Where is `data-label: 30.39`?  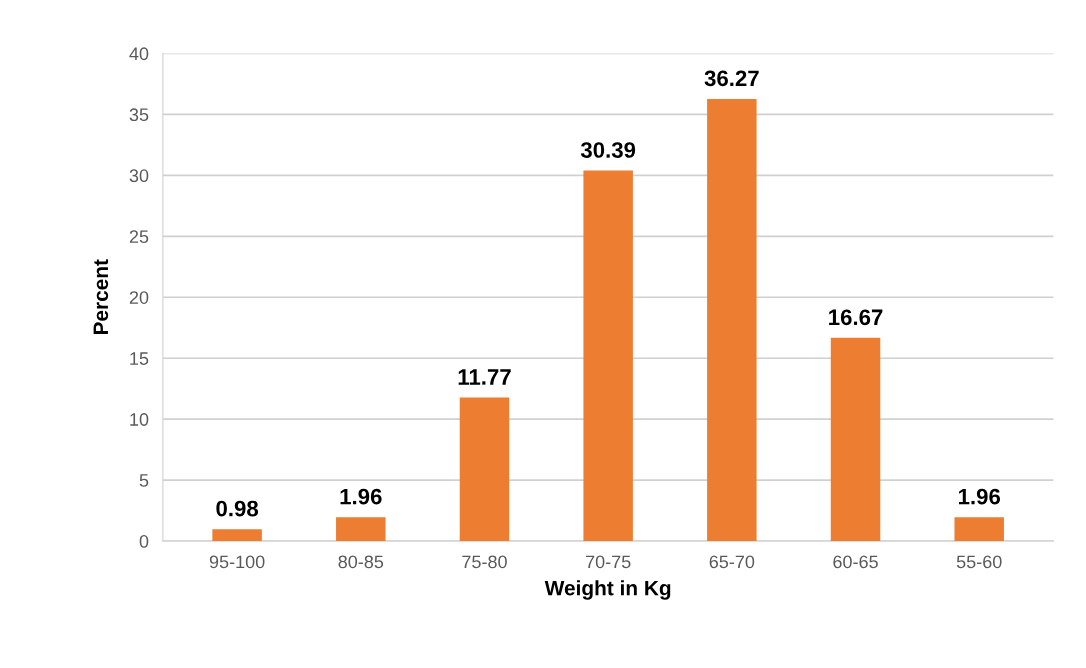 data-label: 30.39 is located at coordinates (608, 150).